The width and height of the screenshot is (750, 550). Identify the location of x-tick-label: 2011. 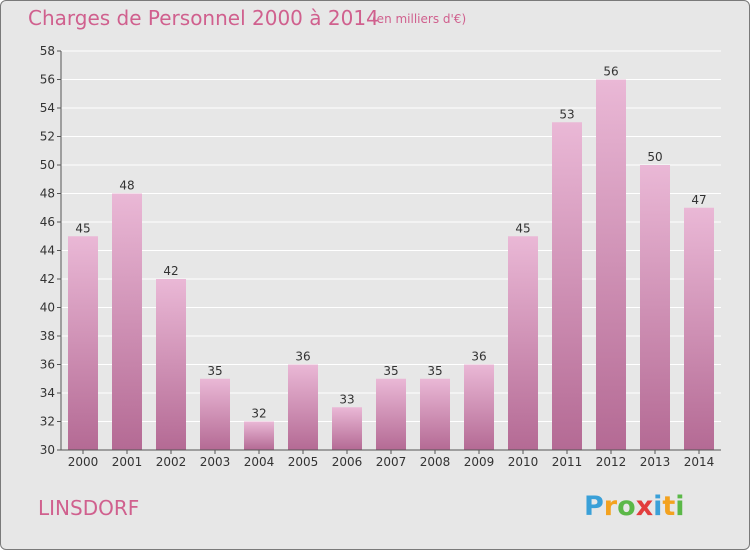
(567, 462).